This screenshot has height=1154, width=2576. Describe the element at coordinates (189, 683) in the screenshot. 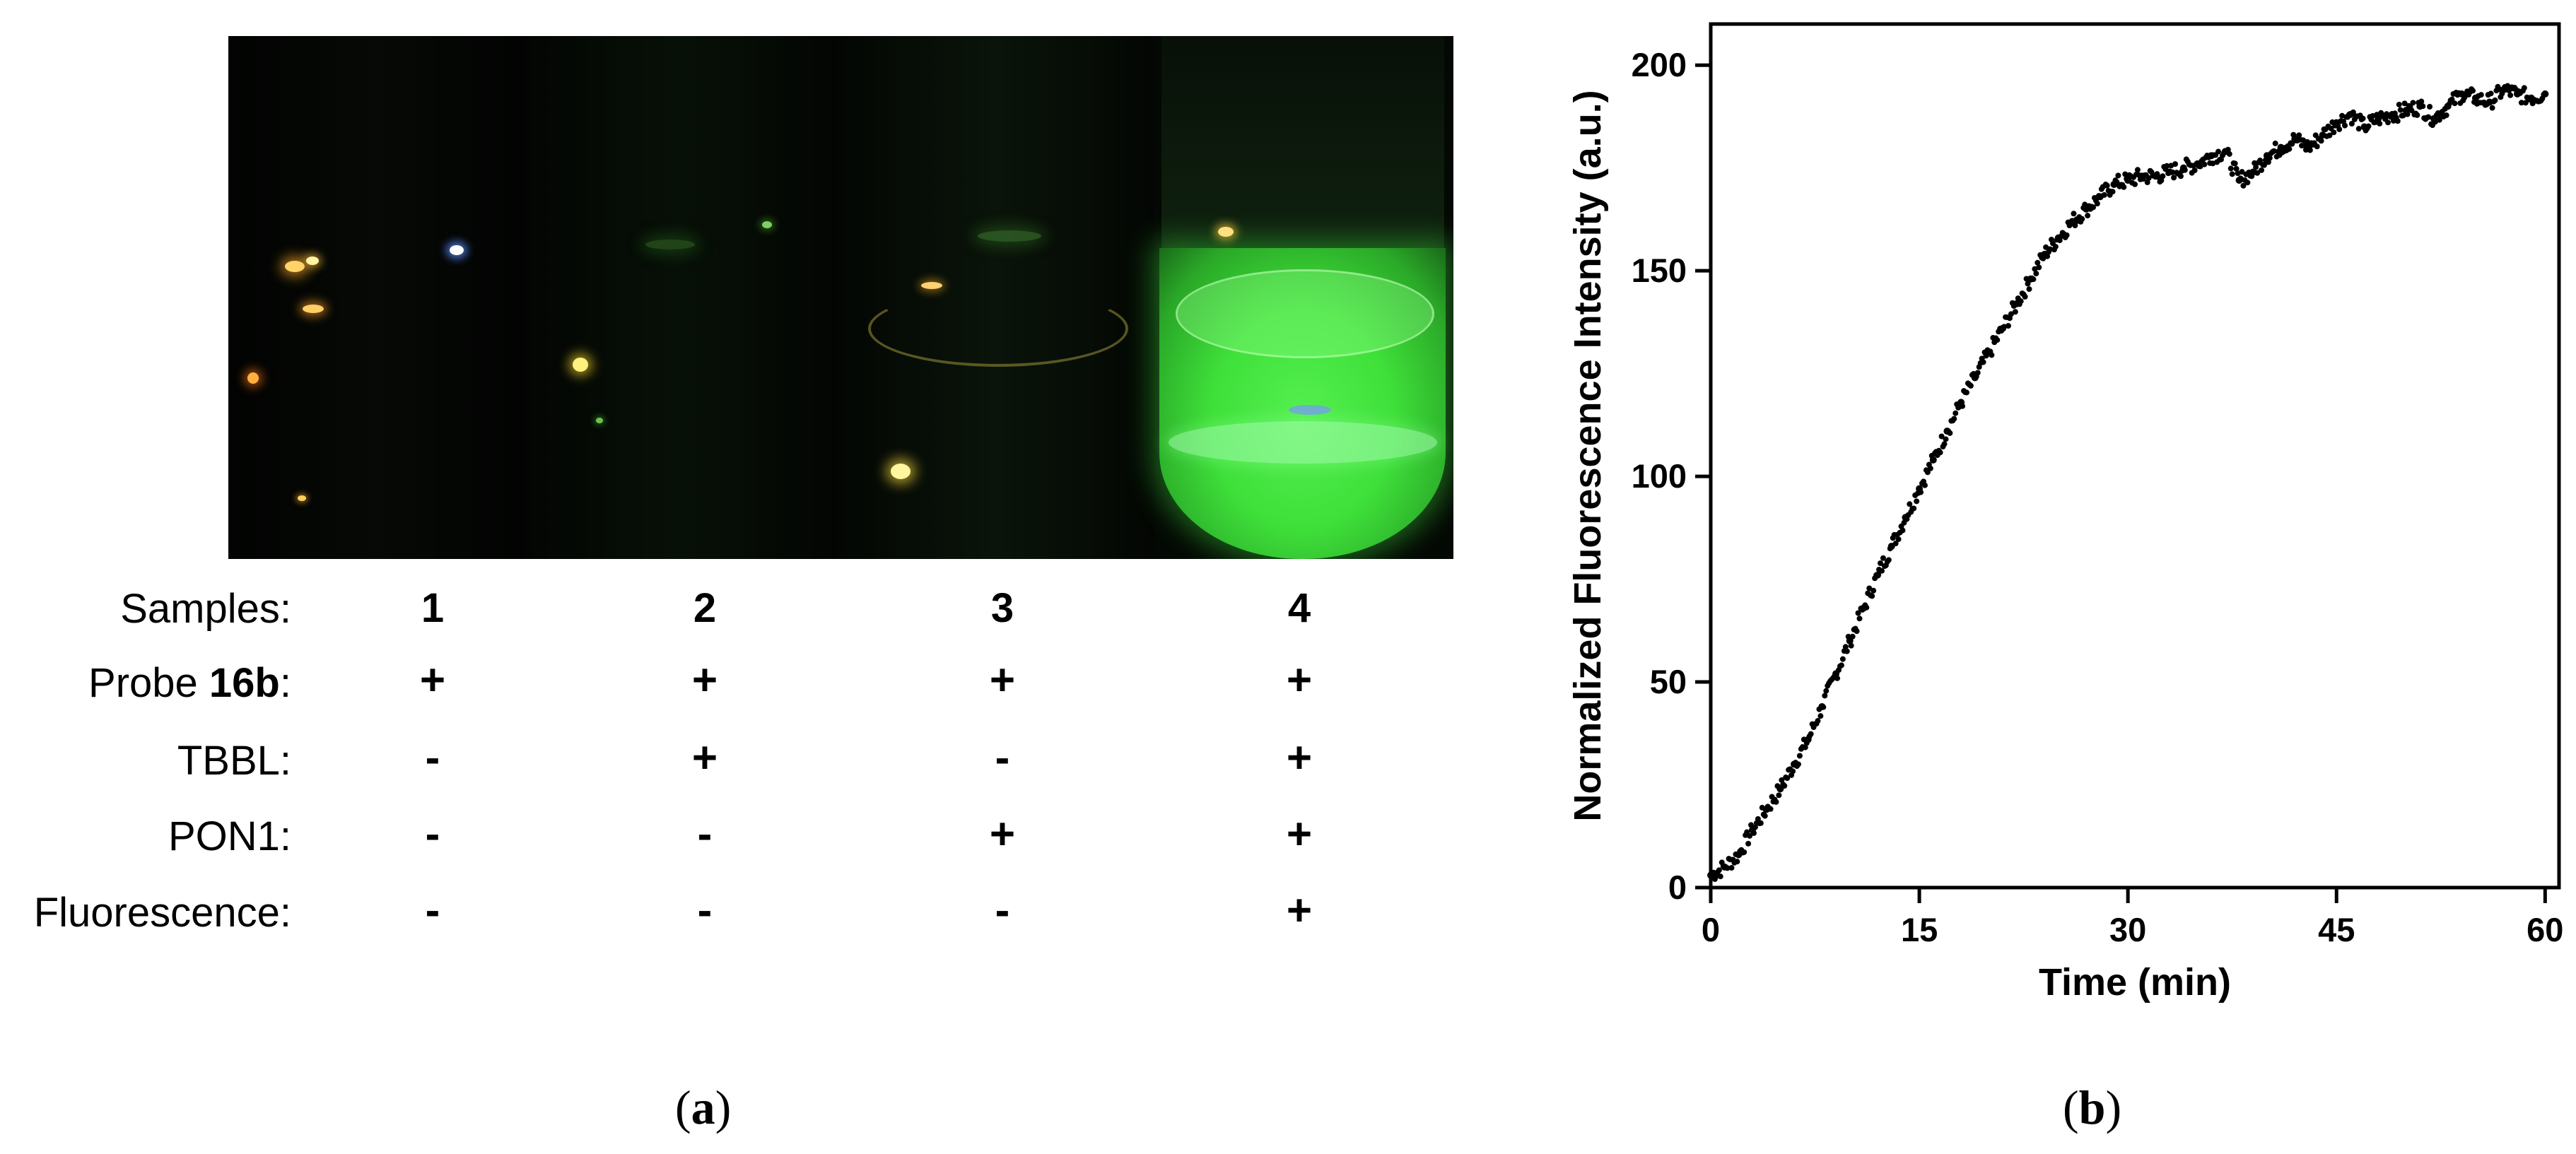

I see `probe-label: Probe 16b:` at that location.